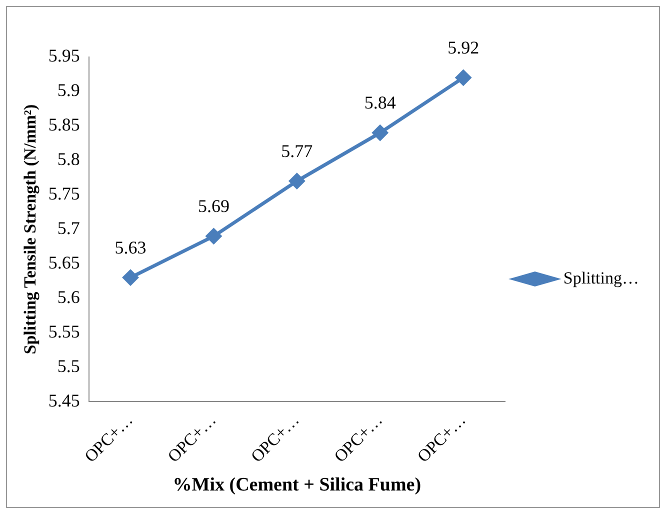 The image size is (666, 514). I want to click on y-tick-label: 5.8, so click(68, 159).